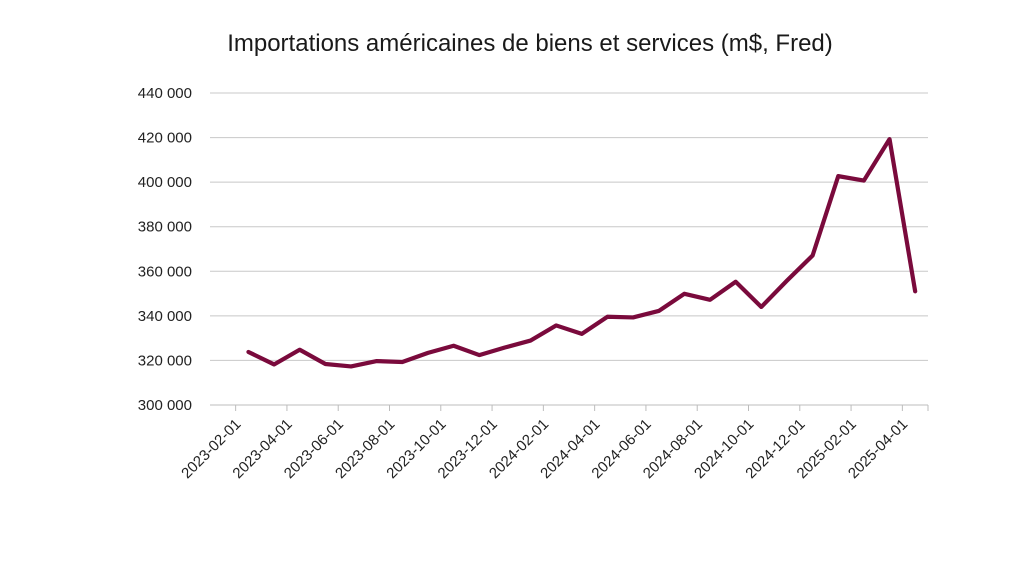 The width and height of the screenshot is (1033, 571). What do you see at coordinates (165, 405) in the screenshot?
I see `y-tick-label: 300 000` at bounding box center [165, 405].